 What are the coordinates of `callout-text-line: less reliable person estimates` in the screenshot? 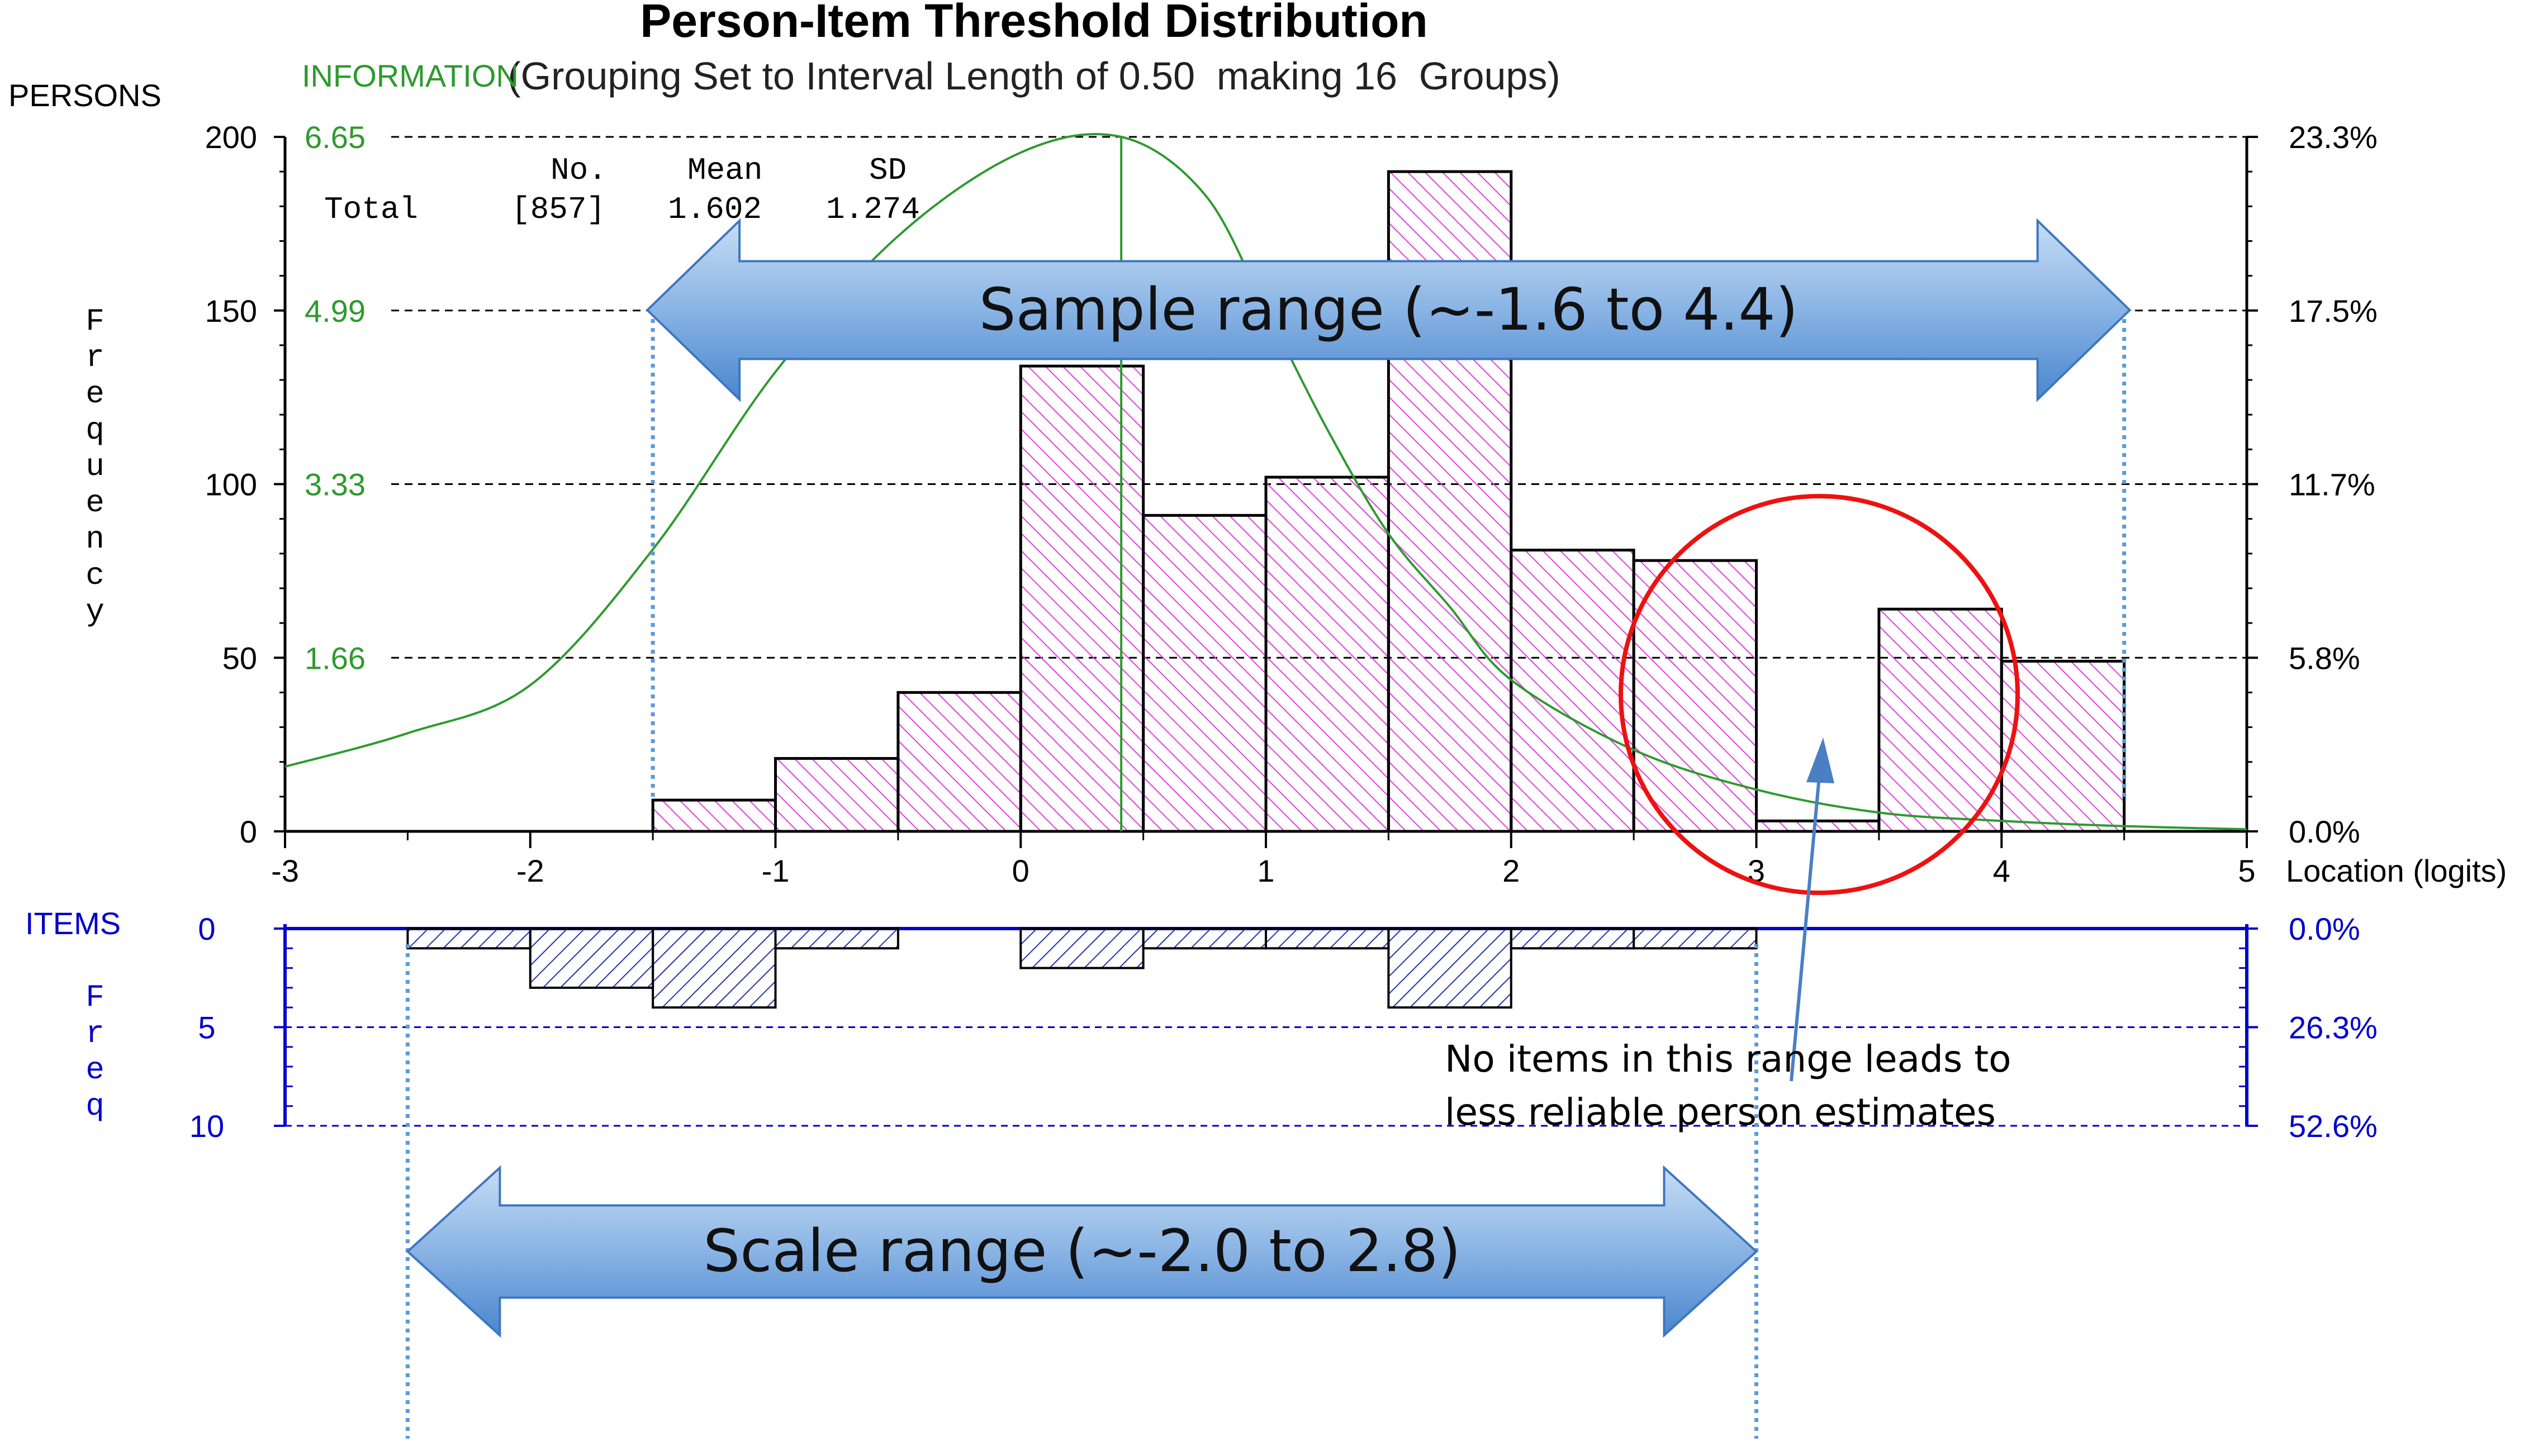 It's located at (1720, 1112).